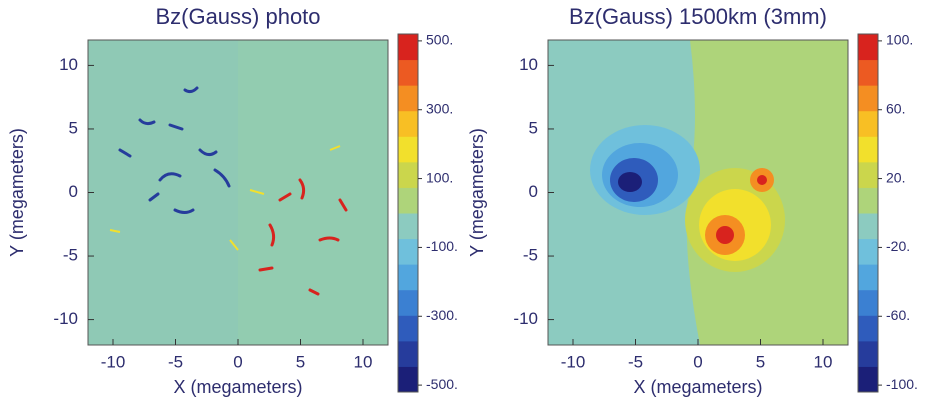 This screenshot has width=925, height=408. What do you see at coordinates (895, 108) in the screenshot?
I see `colorbar-tick-label: 60.` at bounding box center [895, 108].